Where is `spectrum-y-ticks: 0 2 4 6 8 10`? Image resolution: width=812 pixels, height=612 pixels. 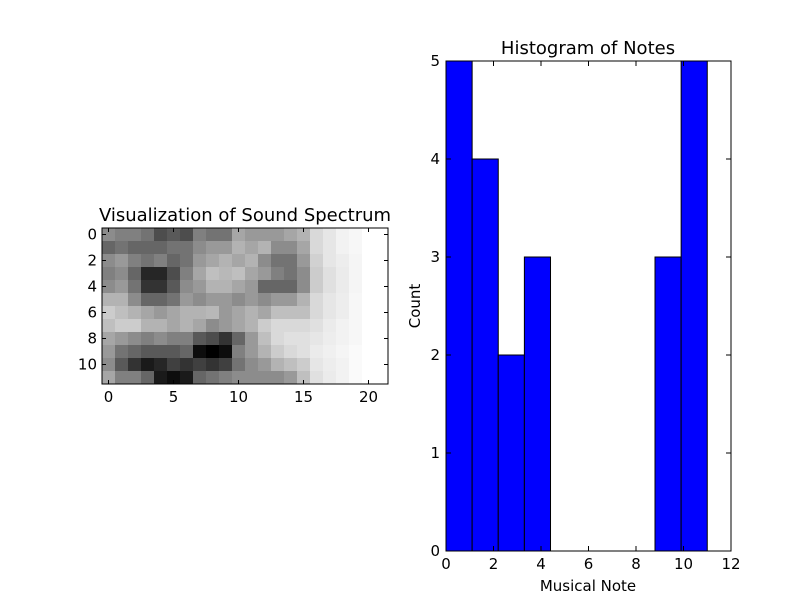
spectrum-y-ticks: 0 2 4 6 8 10 is located at coordinates (233, 300).